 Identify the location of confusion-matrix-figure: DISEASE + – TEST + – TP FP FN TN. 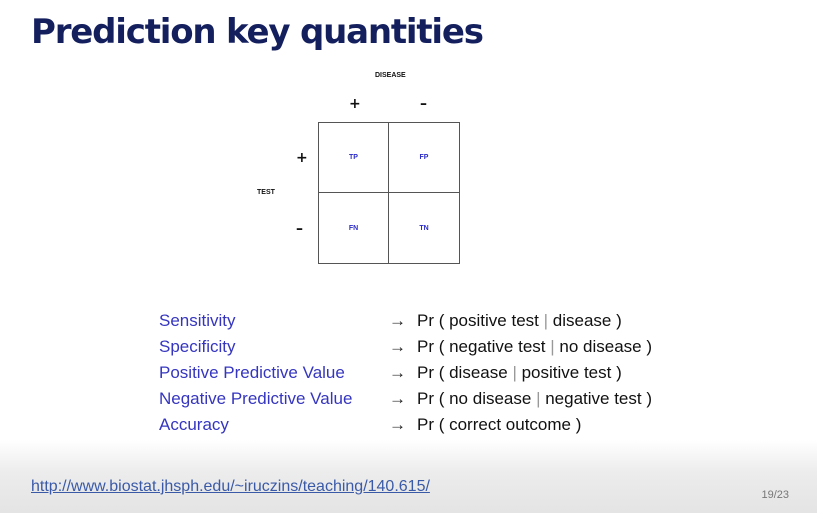
(358, 168).